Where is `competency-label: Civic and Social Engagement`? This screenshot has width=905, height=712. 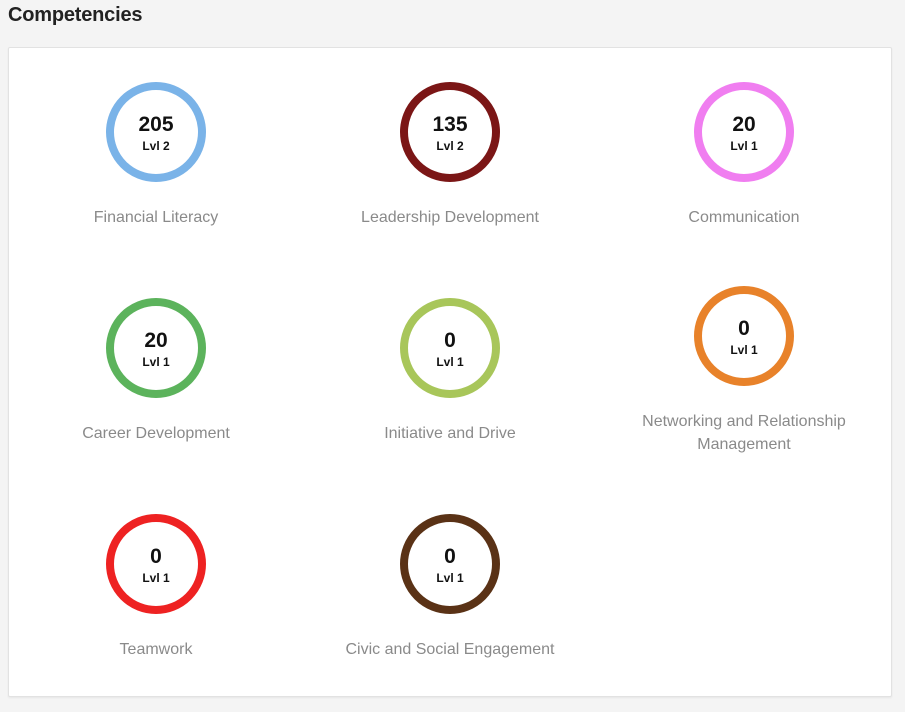 competency-label: Civic and Social Engagement is located at coordinates (450, 649).